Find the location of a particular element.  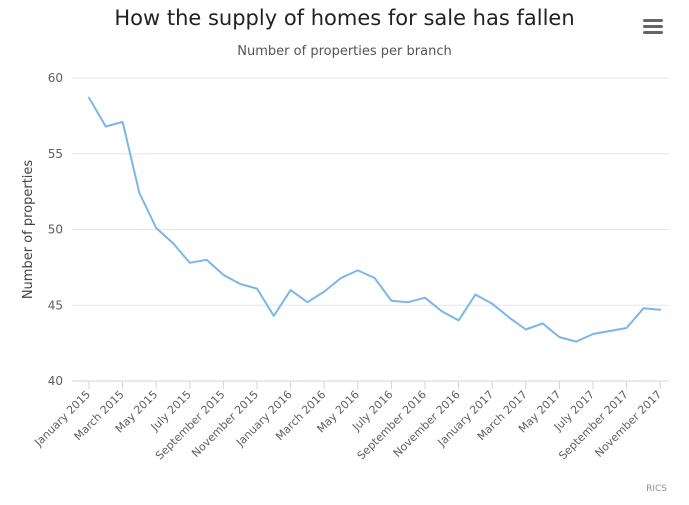

y-axis-title: Number of properties is located at coordinates (28, 230).